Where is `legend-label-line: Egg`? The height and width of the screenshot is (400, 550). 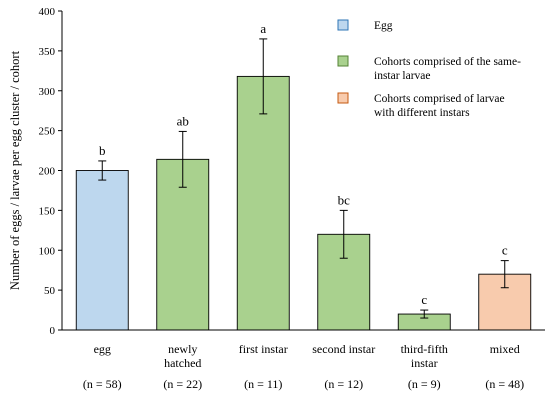 legend-label-line: Egg is located at coordinates (383, 26).